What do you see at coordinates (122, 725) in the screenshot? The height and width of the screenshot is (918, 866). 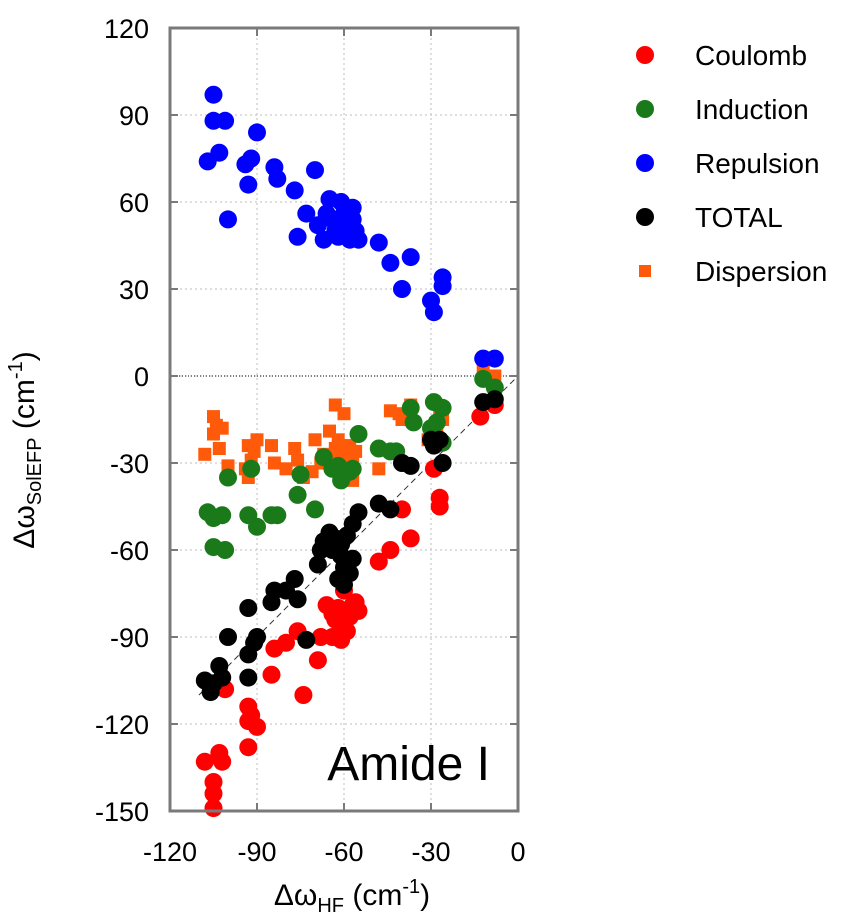 I see `y-tick-label: -120` at bounding box center [122, 725].